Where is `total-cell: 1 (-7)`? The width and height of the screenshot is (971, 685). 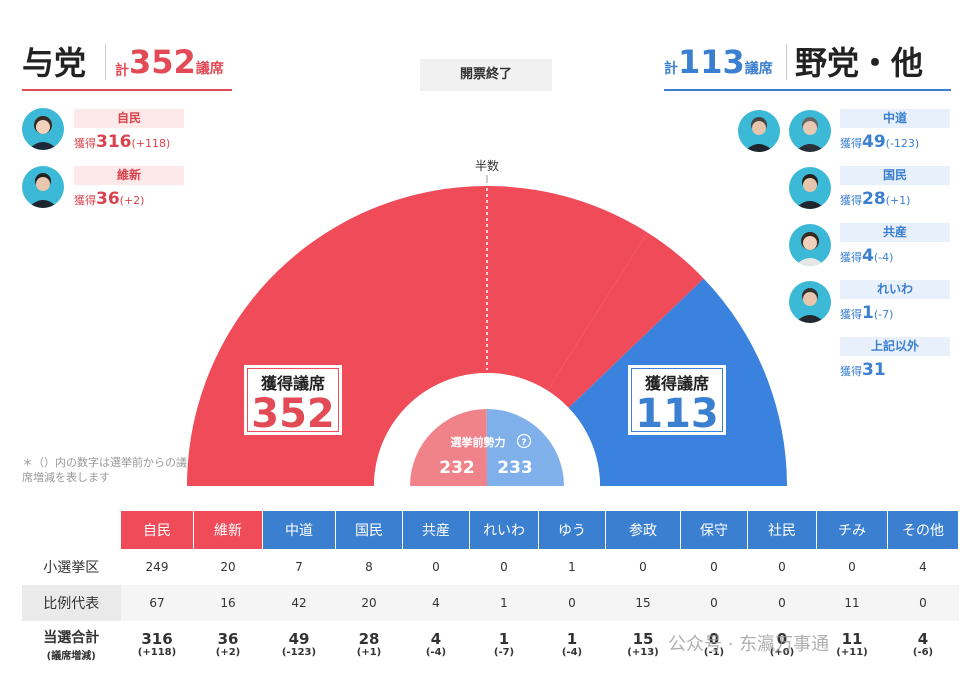
total-cell: 1 (-7) is located at coordinates (504, 644).